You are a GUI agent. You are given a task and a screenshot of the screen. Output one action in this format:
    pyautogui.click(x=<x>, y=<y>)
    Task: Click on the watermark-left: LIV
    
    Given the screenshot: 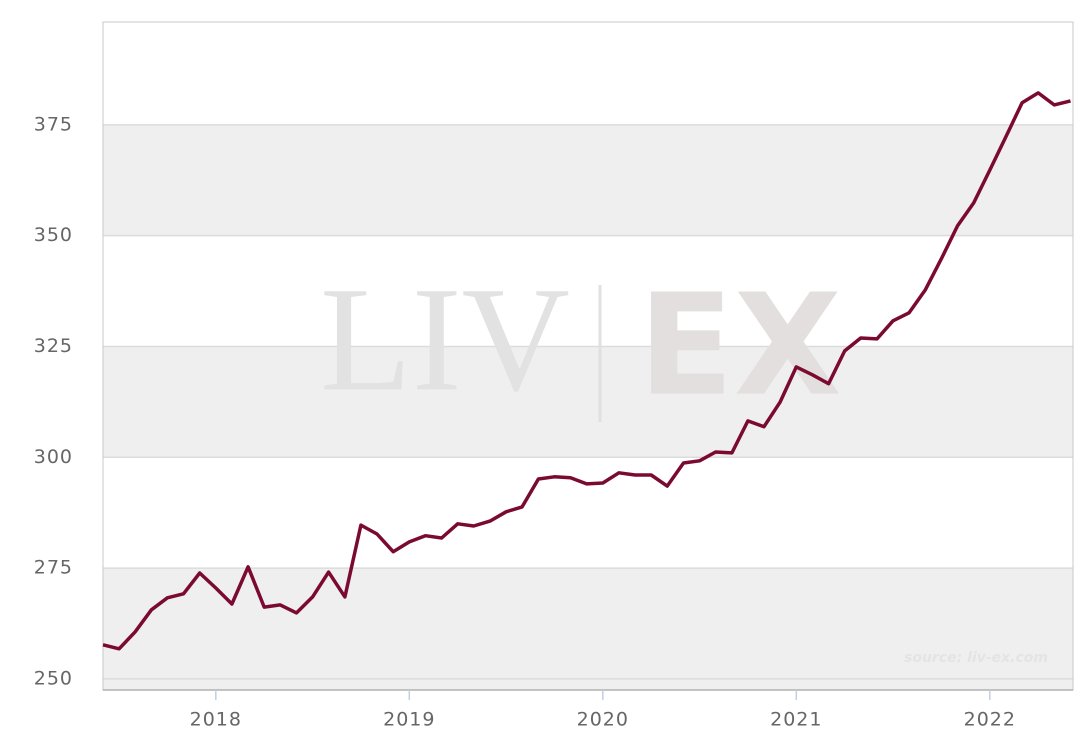 What is the action you would take?
    pyautogui.click(x=445, y=339)
    